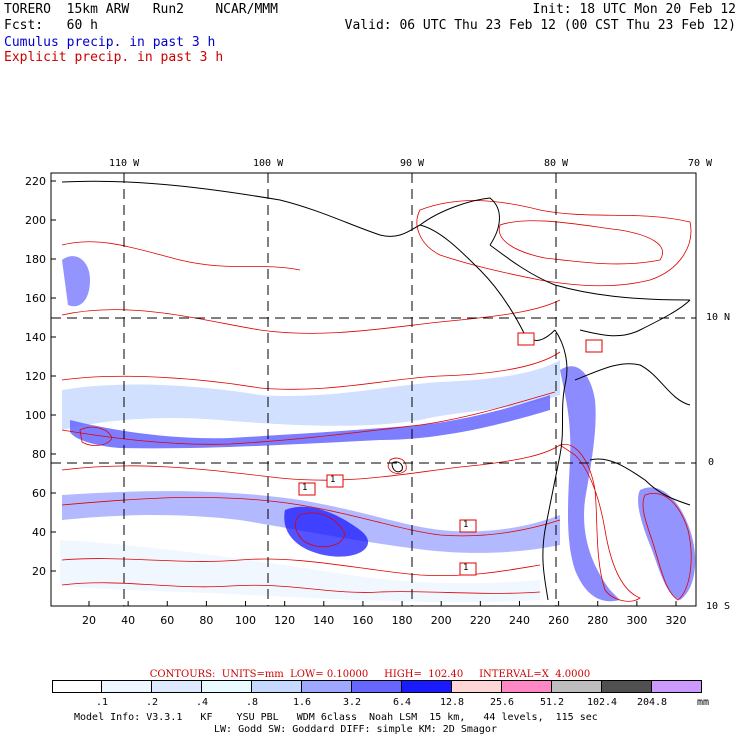 The height and width of the screenshot is (740, 740). I want to click on contour-caribbean-inner, so click(580, 242).